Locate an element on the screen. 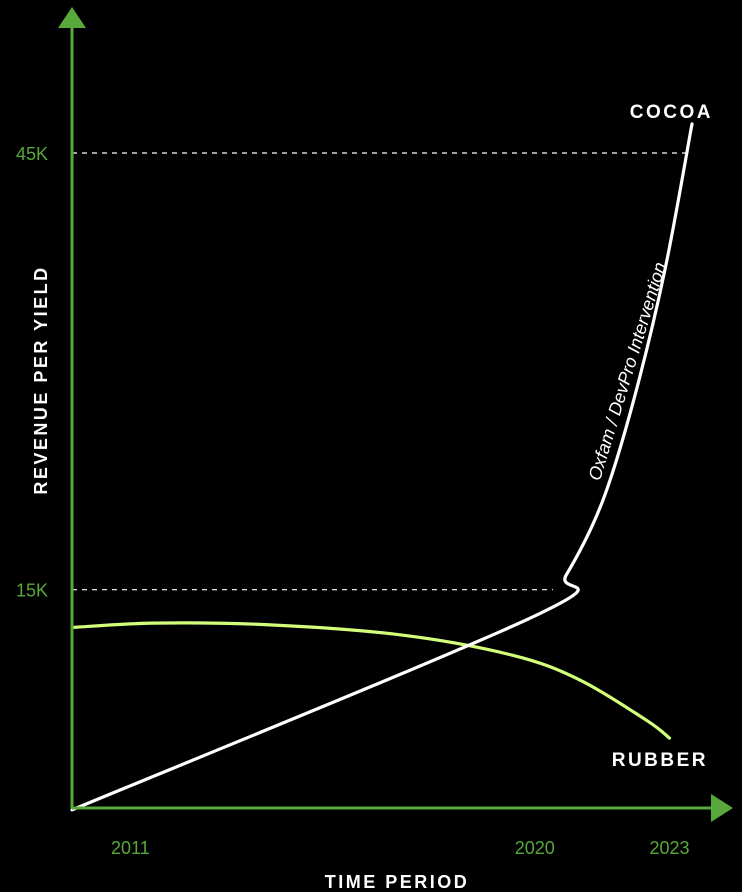 The image size is (742, 892). y-axis-title: REVENUE PER YIELD is located at coordinates (41, 379).